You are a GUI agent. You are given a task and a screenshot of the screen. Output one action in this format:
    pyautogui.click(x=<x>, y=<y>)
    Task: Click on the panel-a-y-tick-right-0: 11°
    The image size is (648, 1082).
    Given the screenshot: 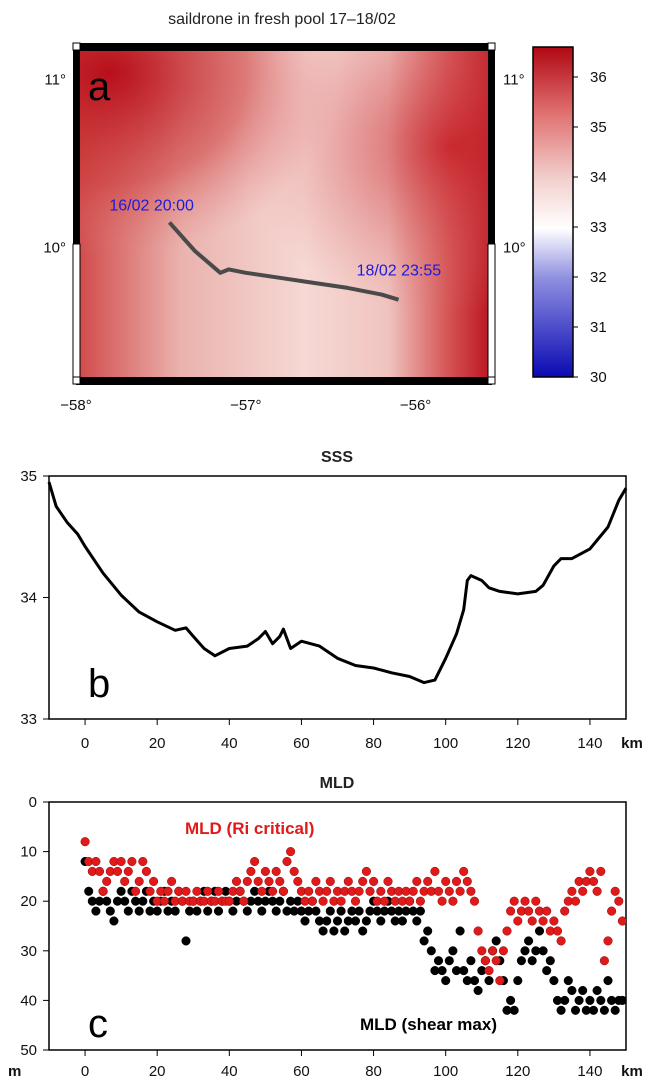 What is the action you would take?
    pyautogui.click(x=514, y=80)
    